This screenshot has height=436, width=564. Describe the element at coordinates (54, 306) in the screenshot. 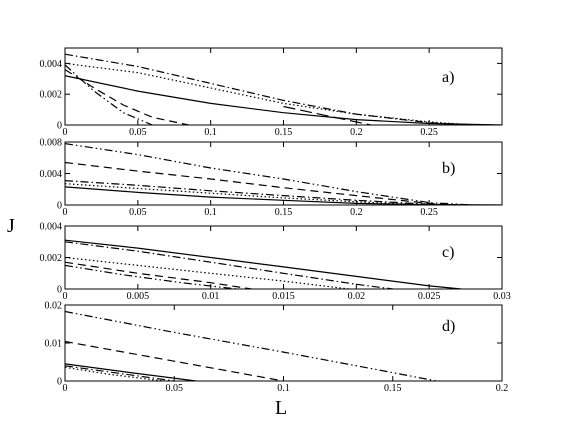

I see `y-tick-label: 0.02` at that location.